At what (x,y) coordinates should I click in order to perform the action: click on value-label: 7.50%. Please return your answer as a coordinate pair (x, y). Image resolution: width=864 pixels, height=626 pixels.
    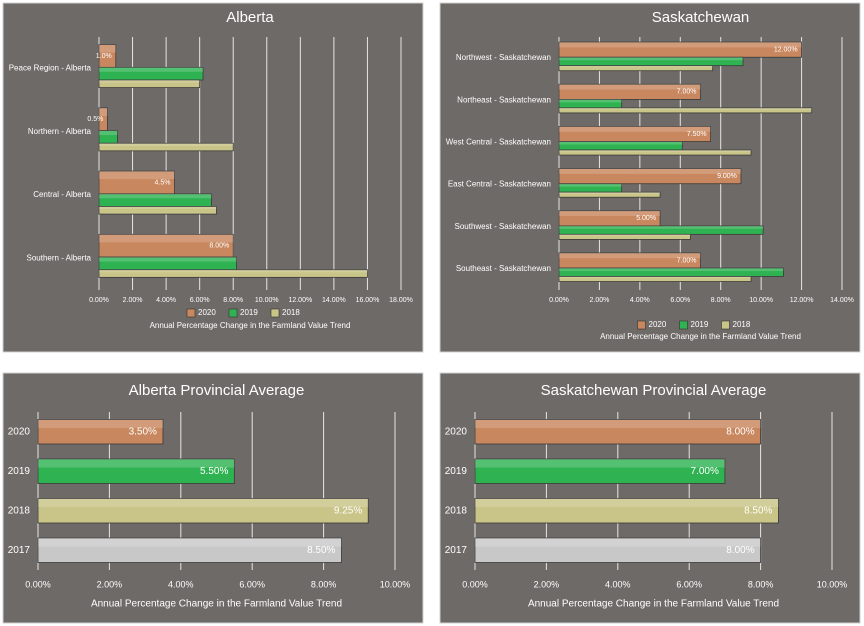
    Looking at the image, I should click on (697, 134).